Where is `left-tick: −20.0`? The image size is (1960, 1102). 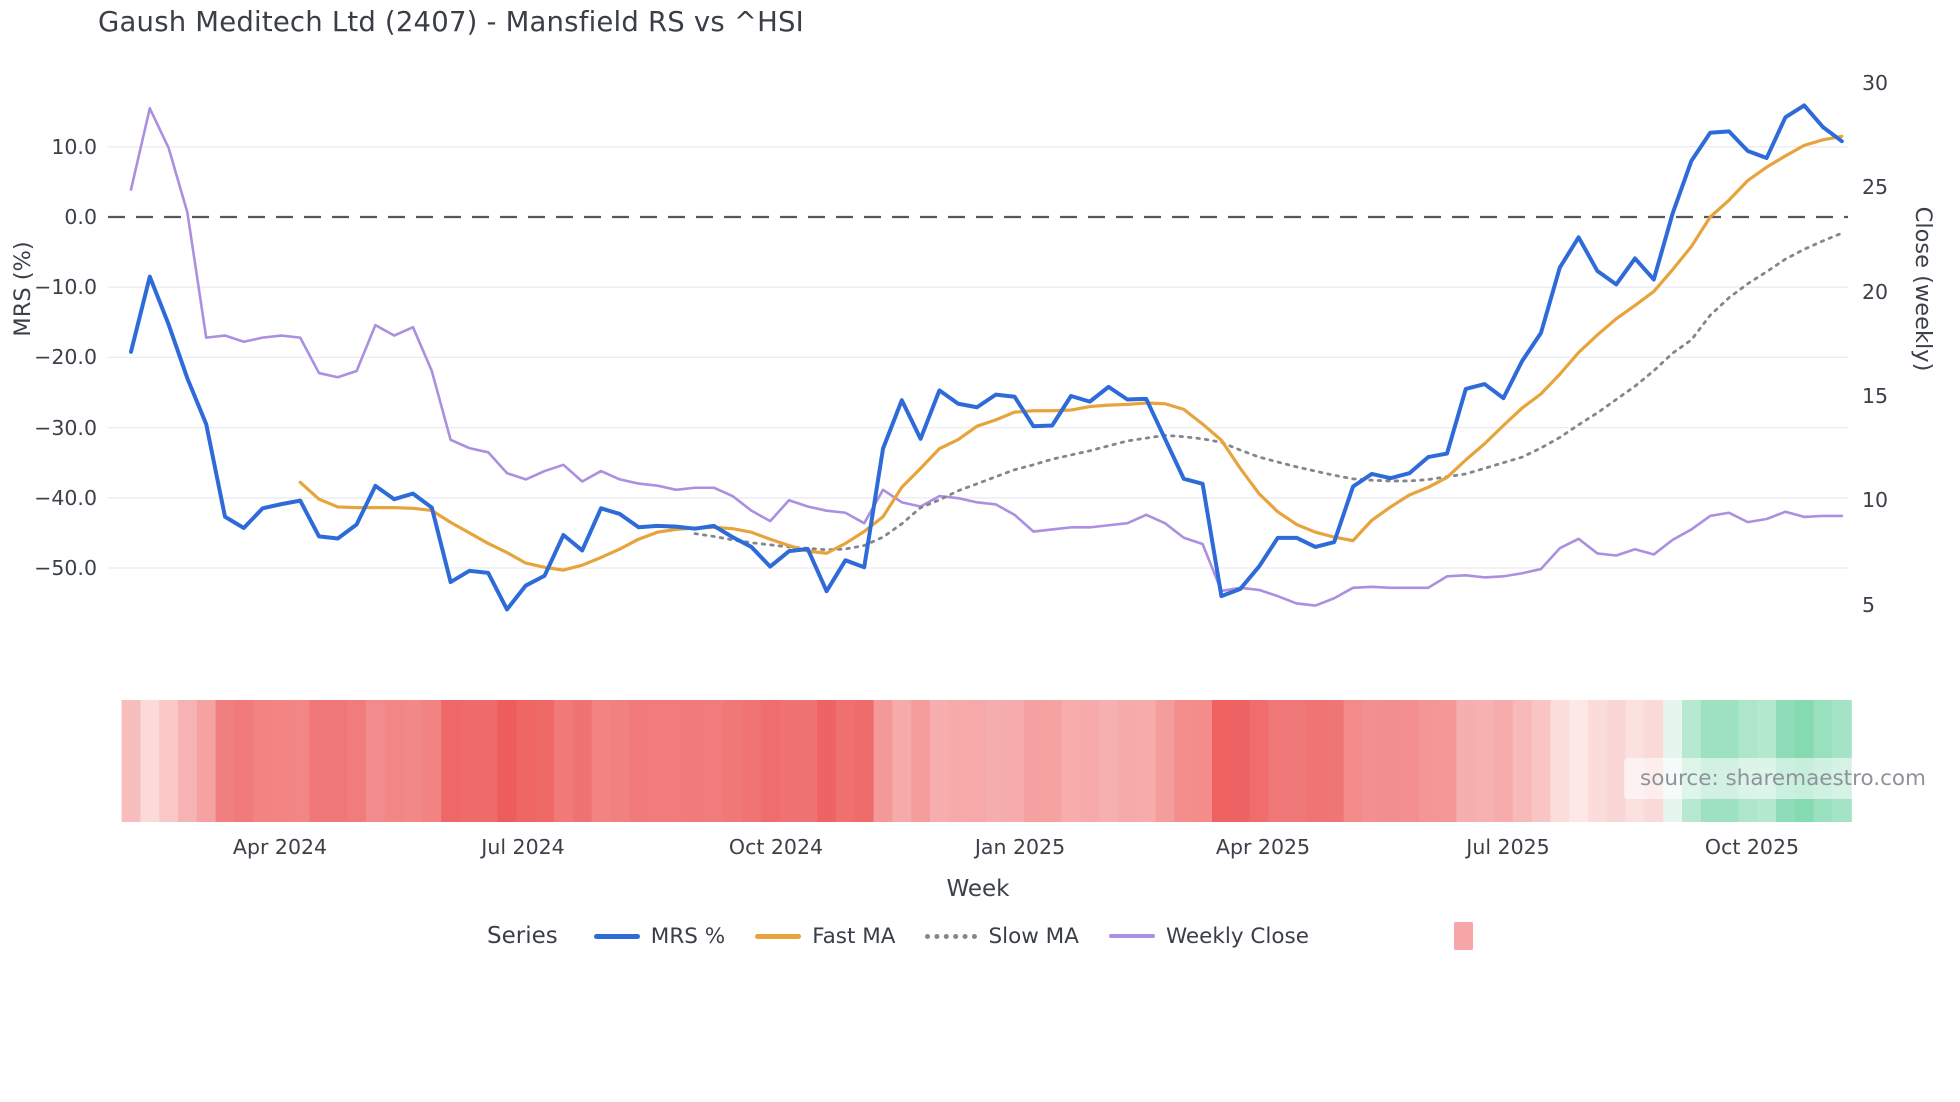
left-tick: −20.0 is located at coordinates (65, 357).